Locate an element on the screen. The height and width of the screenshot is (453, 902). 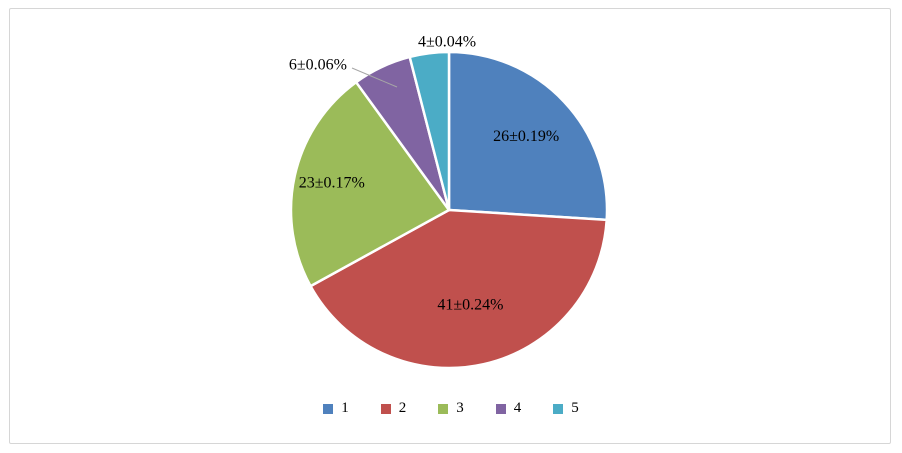
data-label-slice-1: 26±0.19% is located at coordinates (526, 136).